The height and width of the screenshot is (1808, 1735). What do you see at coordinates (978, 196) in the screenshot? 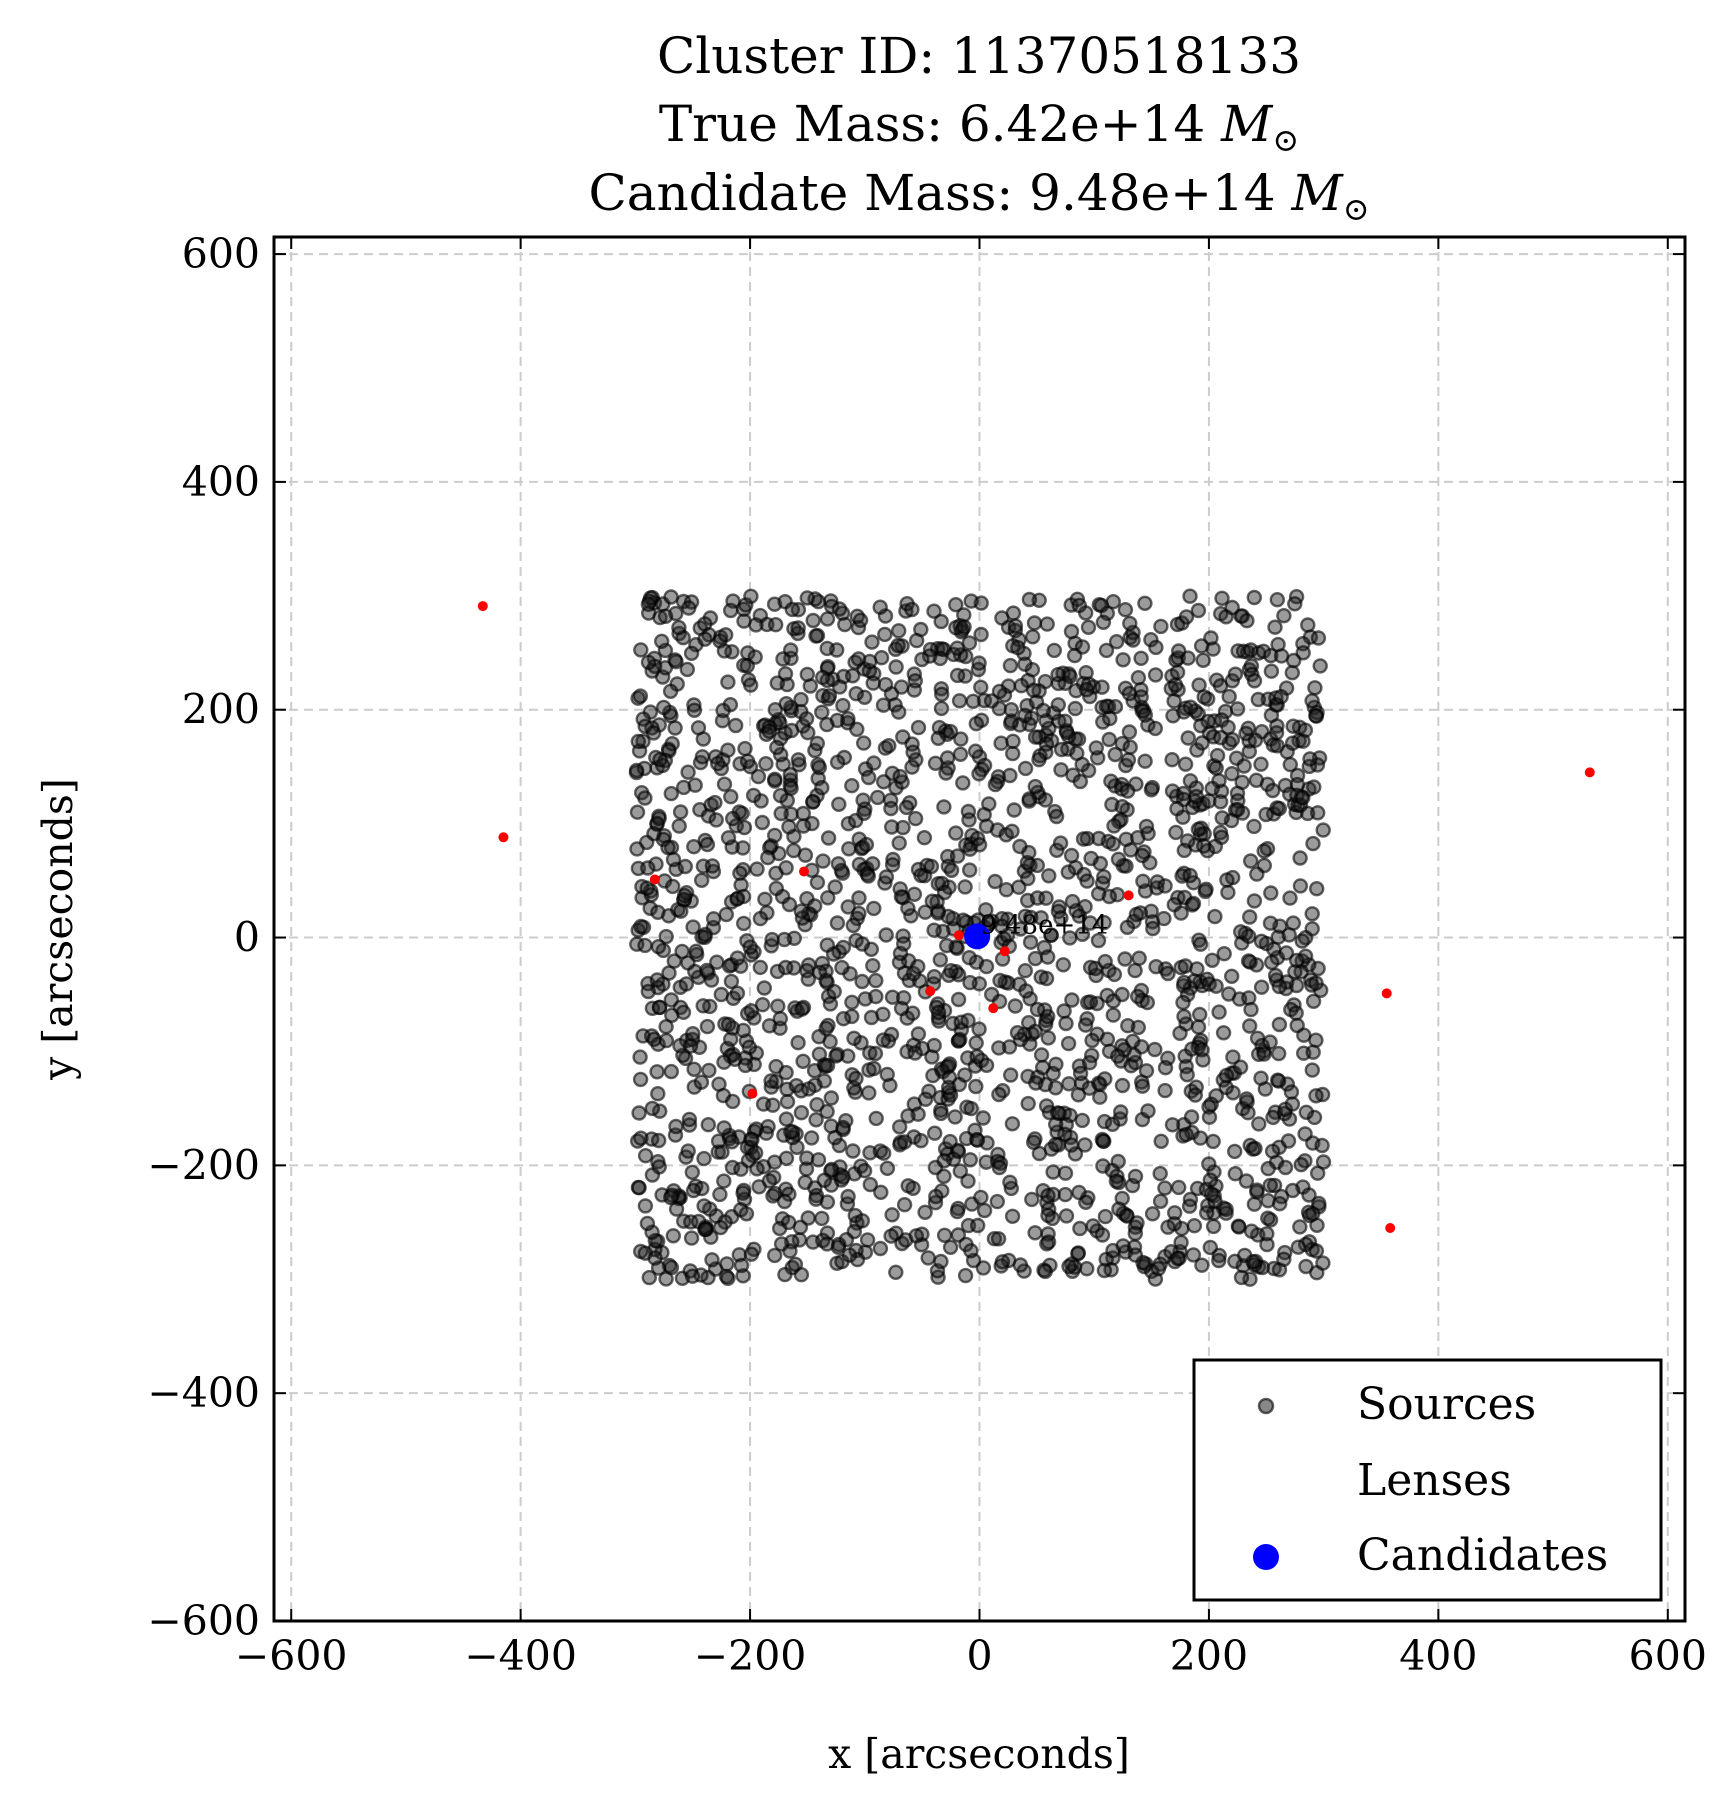
I see `chart-title-line-3: Candidate Mass: 9.48e+14 M⊙` at bounding box center [978, 196].